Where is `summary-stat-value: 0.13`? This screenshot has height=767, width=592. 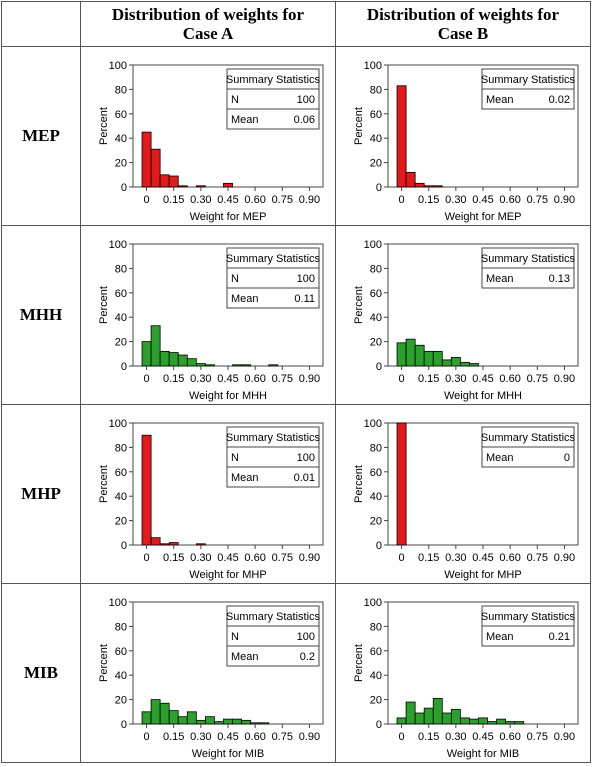 summary-stat-value: 0.13 is located at coordinates (559, 279).